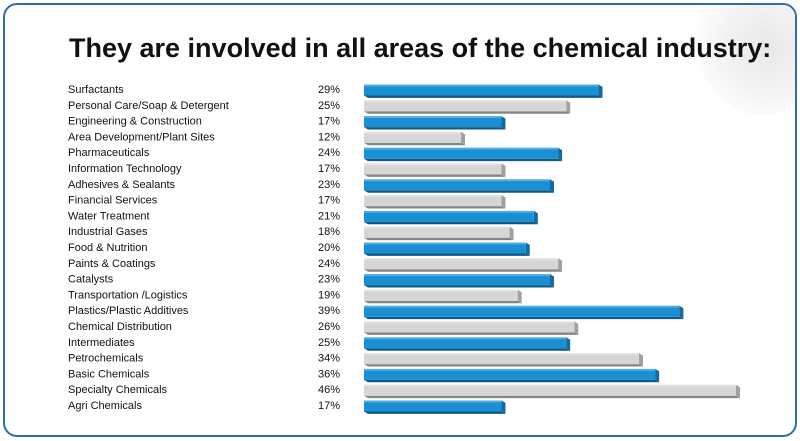 This screenshot has width=800, height=441. Describe the element at coordinates (329, 295) in the screenshot. I see `value-label: 19%` at that location.